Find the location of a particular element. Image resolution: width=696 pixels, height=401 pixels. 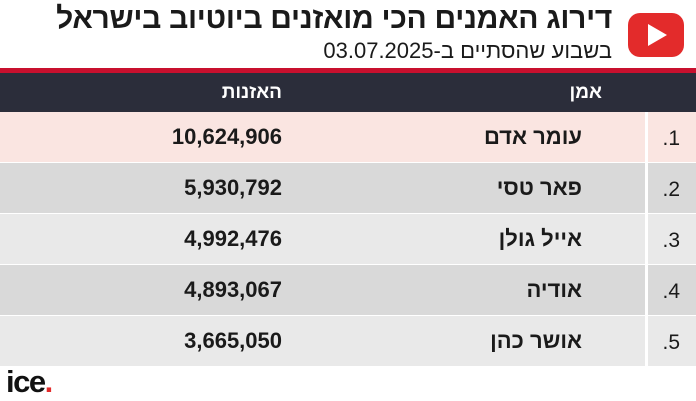

rank-number: 5. is located at coordinates (671, 342).